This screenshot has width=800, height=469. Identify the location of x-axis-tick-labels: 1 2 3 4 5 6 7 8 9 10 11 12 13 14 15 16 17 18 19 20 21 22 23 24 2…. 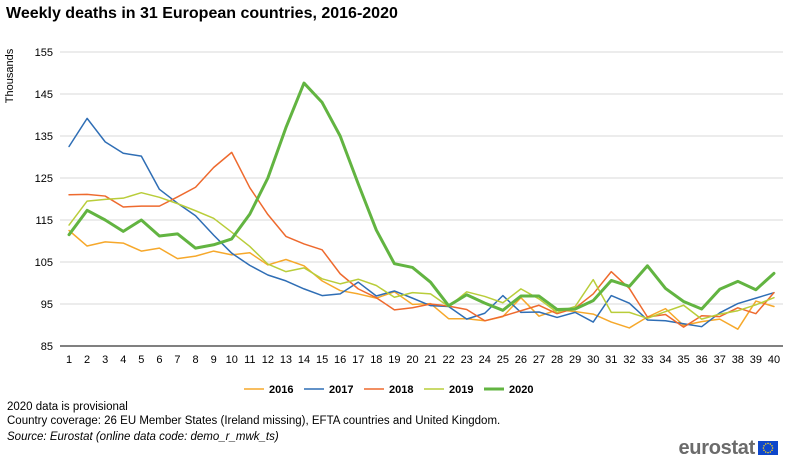
(423, 360).